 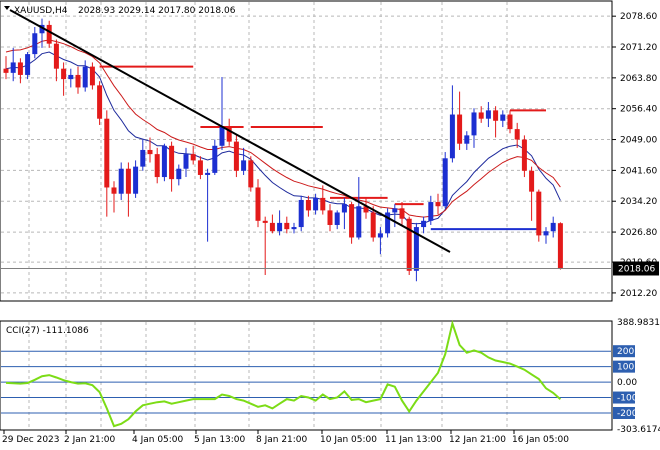 What do you see at coordinates (638, 323) in the screenshot?
I see `cci-tick-label: 388.9831` at bounding box center [638, 323].